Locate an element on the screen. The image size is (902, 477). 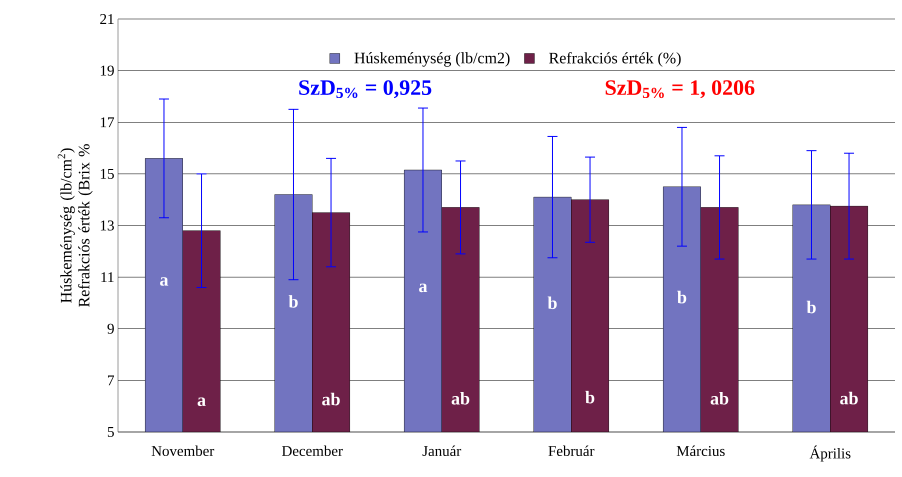
y-tick-label: 9 is located at coordinates (110, 329).